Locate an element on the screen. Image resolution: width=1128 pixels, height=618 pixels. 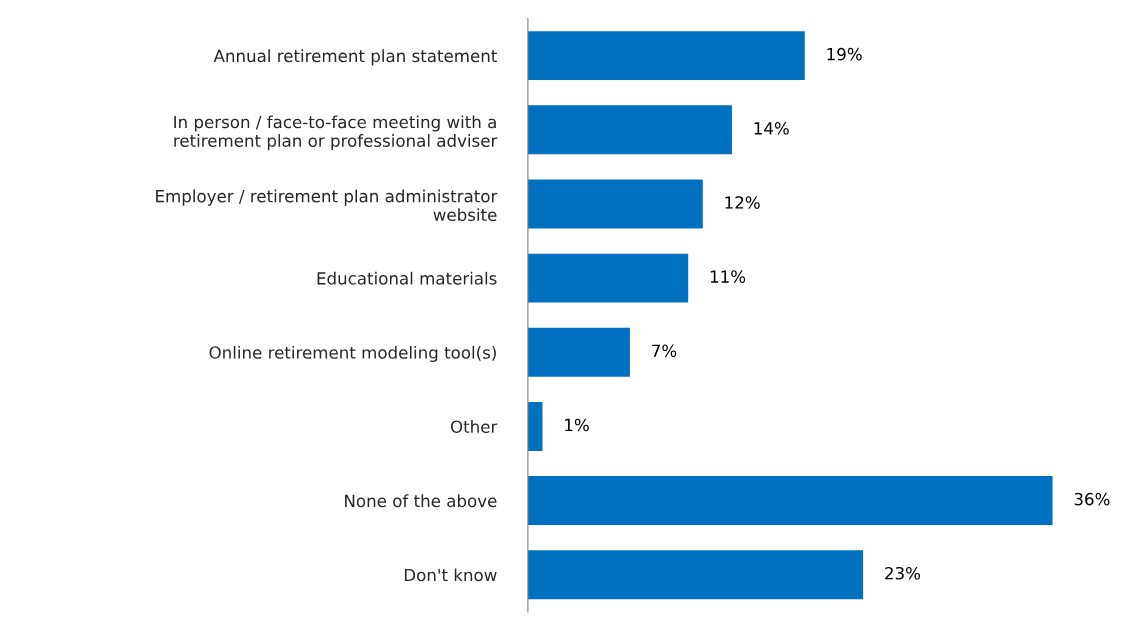
y-tick-label: In person / face-to-face meeting with a retirement plan or professional adviser is located at coordinates (336, 133).